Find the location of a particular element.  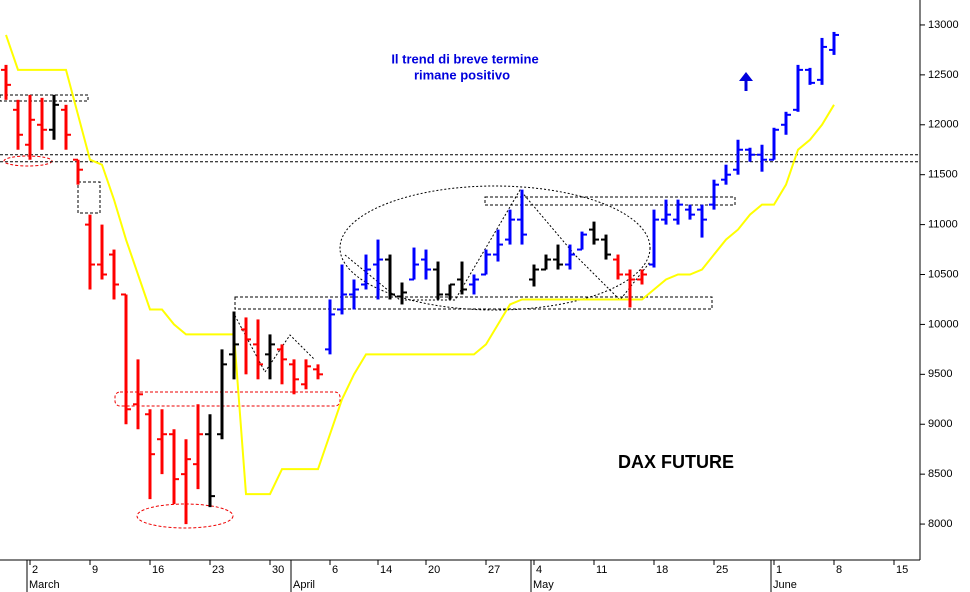

y-tick-label: 9000 is located at coordinates (940, 424).